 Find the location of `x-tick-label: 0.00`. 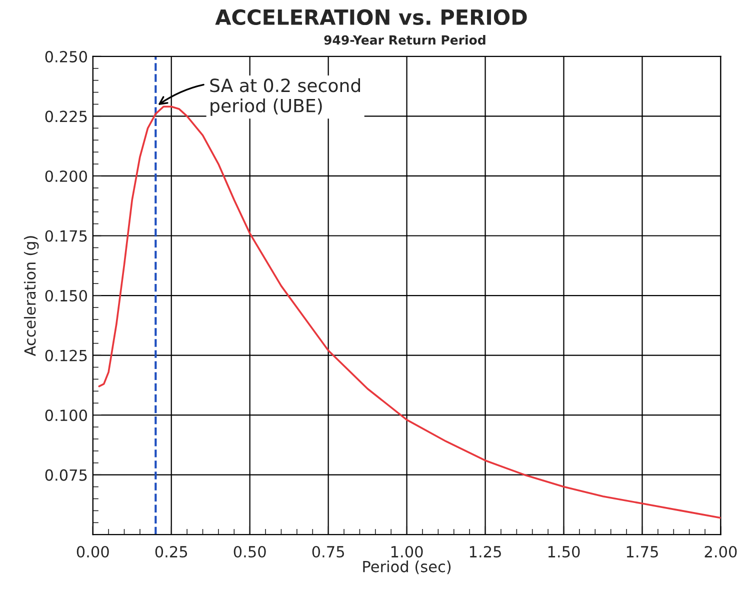

x-tick-label: 0.00 is located at coordinates (92, 552).